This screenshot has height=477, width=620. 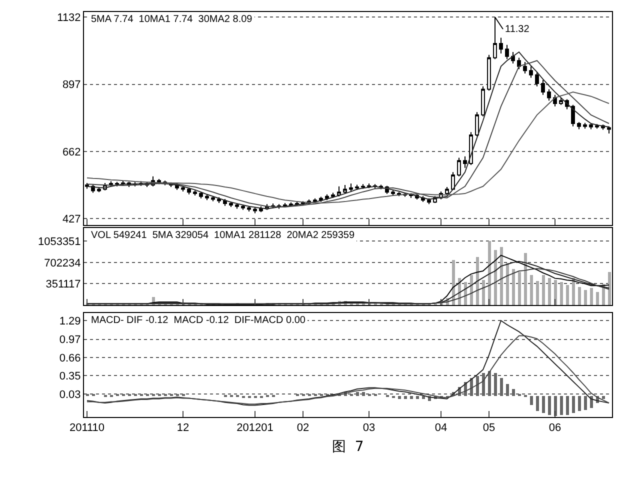 I want to click on x-tick-label: 05, so click(x=489, y=428).